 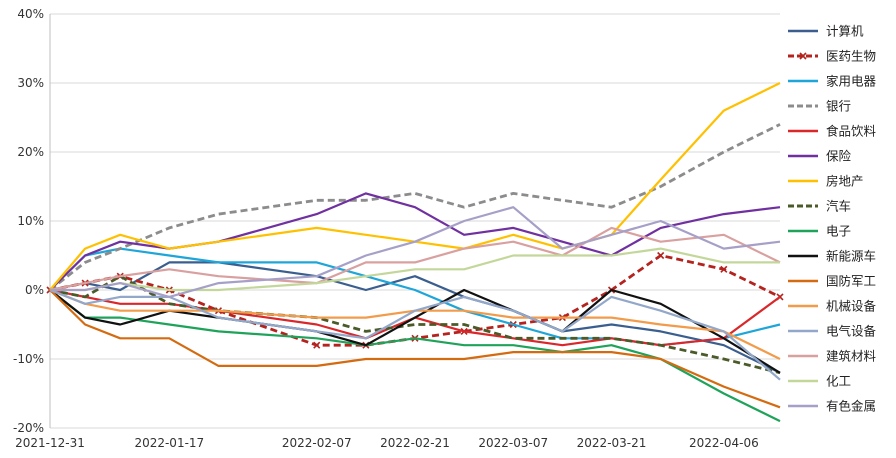 I want to click on legend-label: 保险, so click(x=839, y=156).